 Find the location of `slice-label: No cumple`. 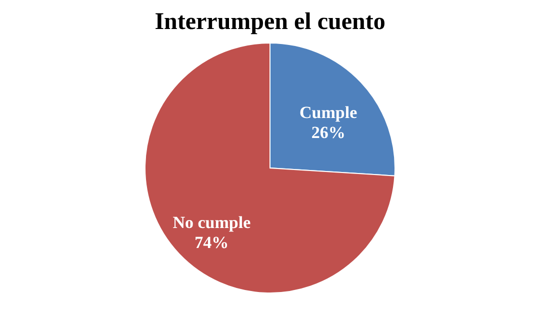

slice-label: No cumple is located at coordinates (212, 222).